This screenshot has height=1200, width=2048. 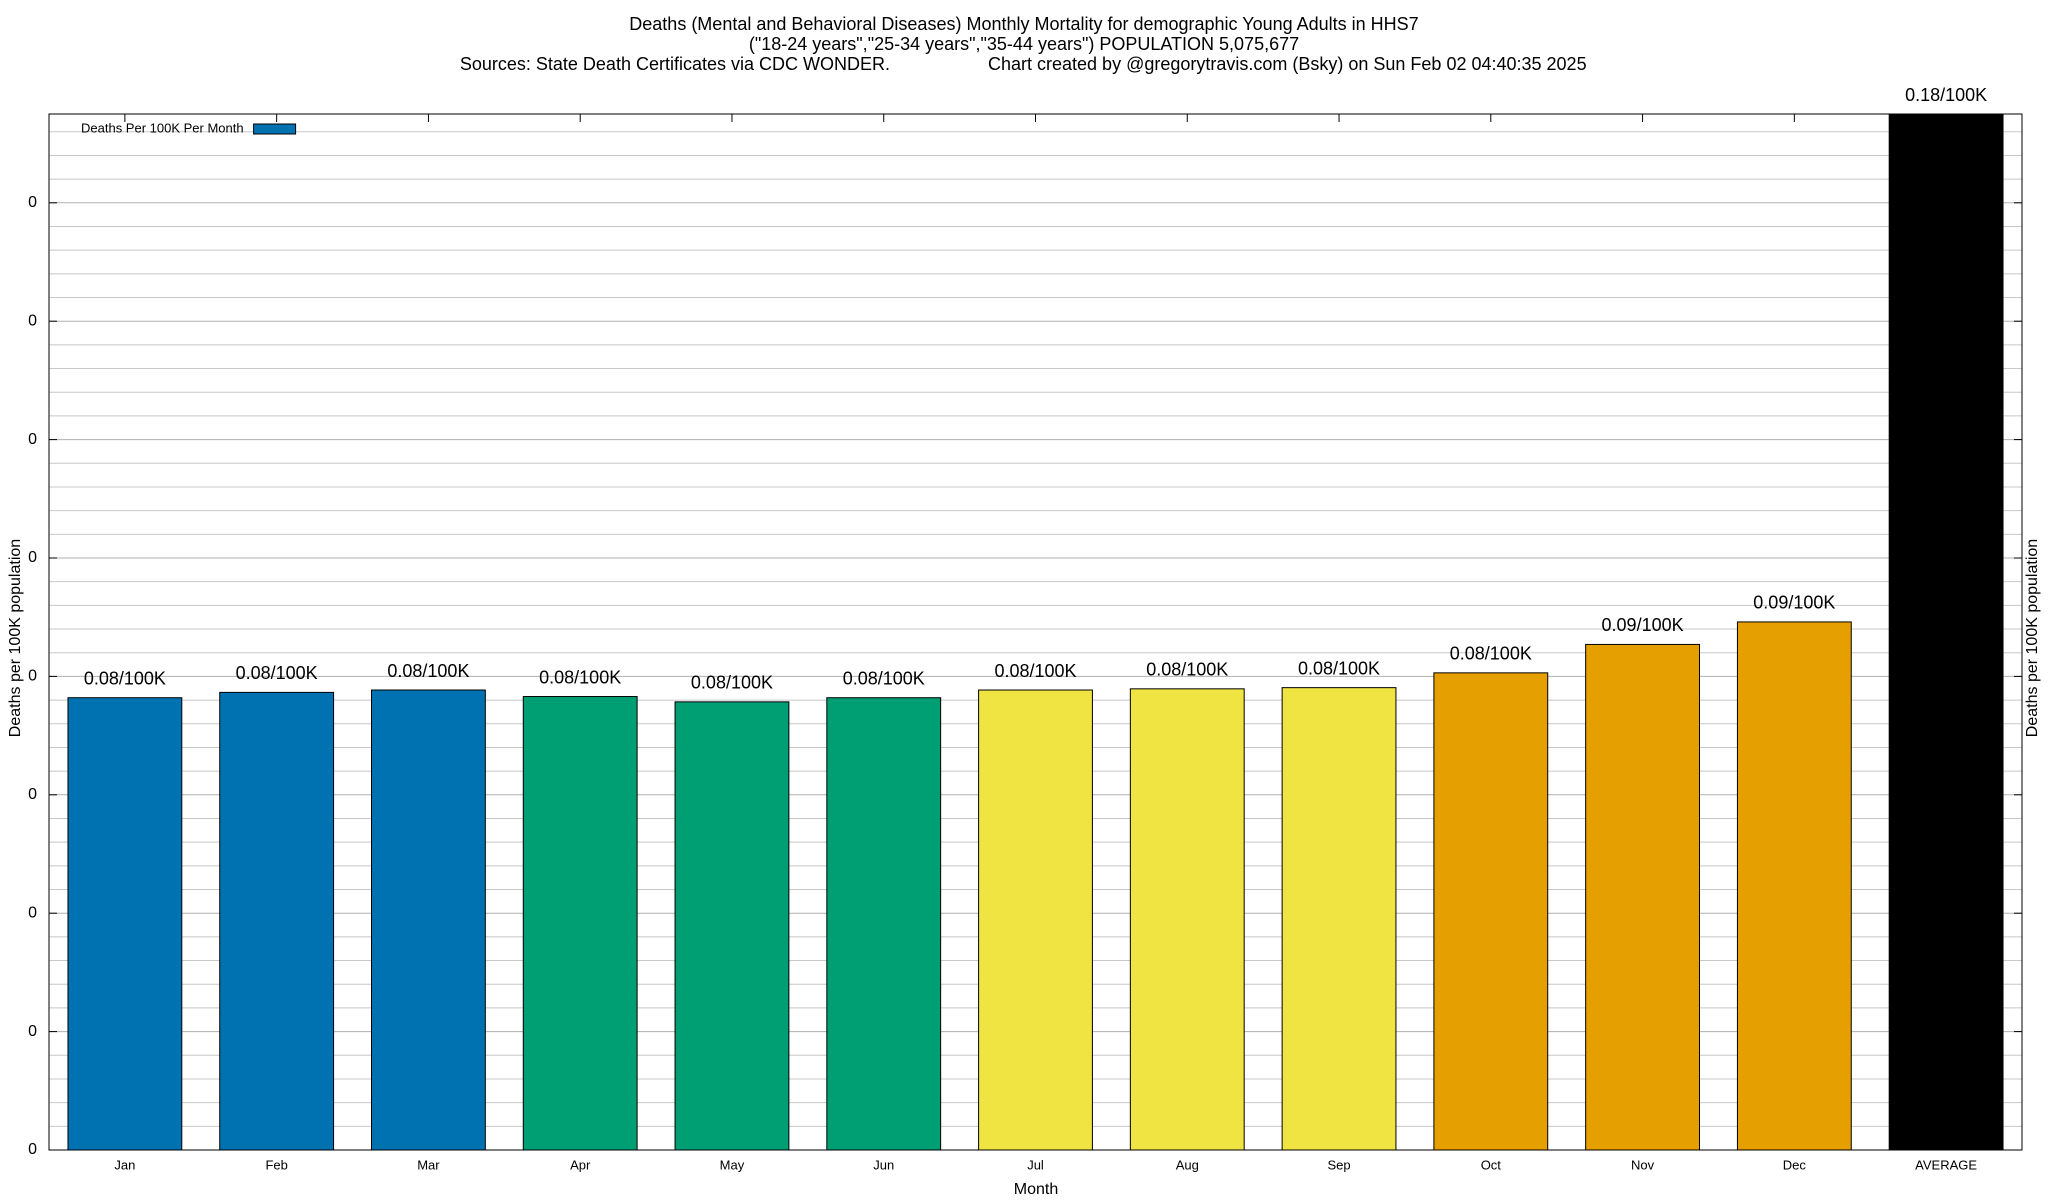 I want to click on x-tick-label: Dec, so click(x=1795, y=1164).